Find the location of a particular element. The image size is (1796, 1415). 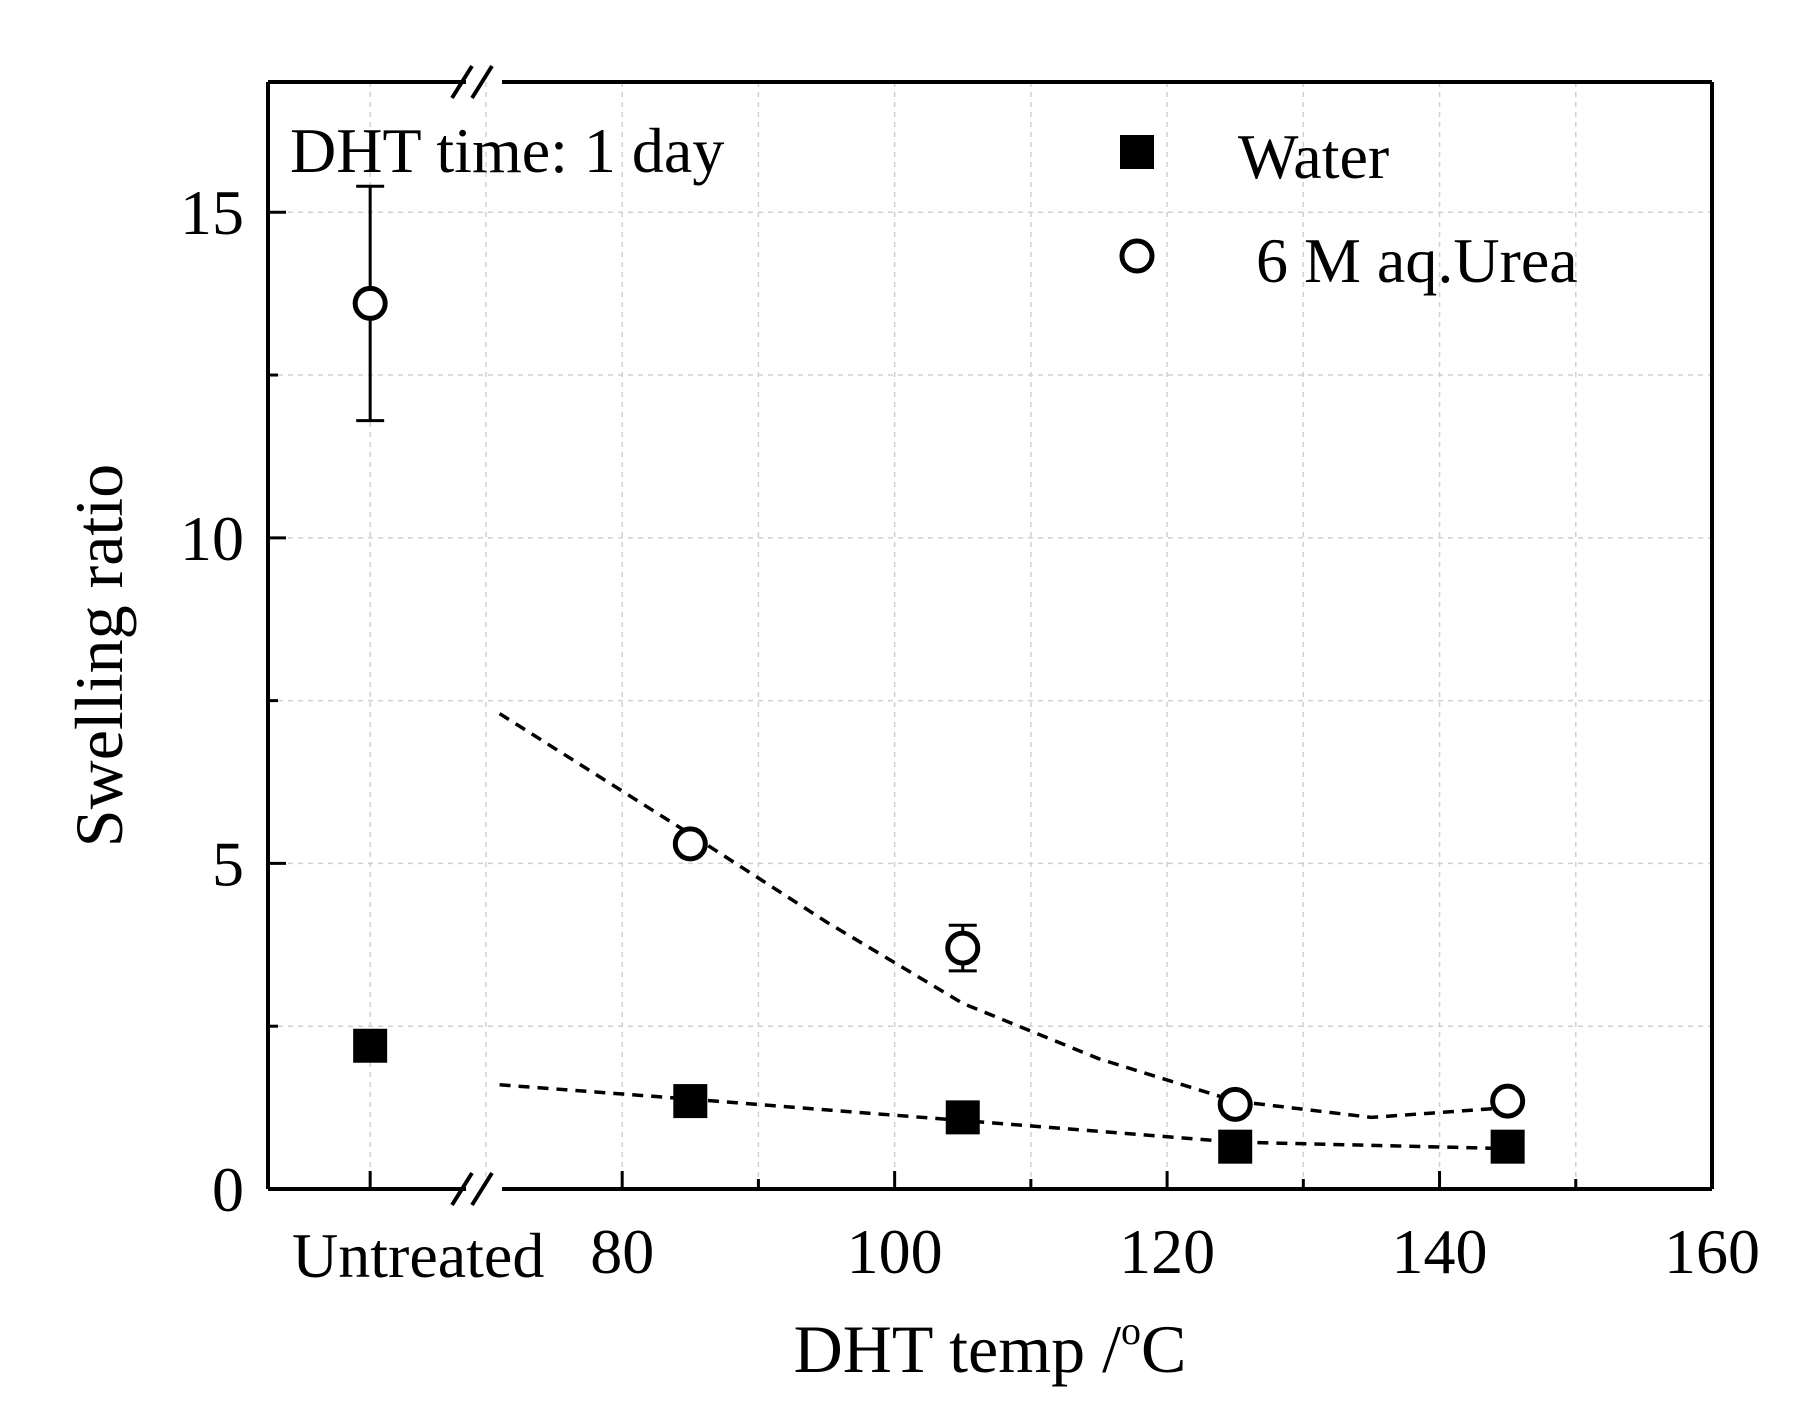

y-tick-label: 15 is located at coordinates (212, 212).